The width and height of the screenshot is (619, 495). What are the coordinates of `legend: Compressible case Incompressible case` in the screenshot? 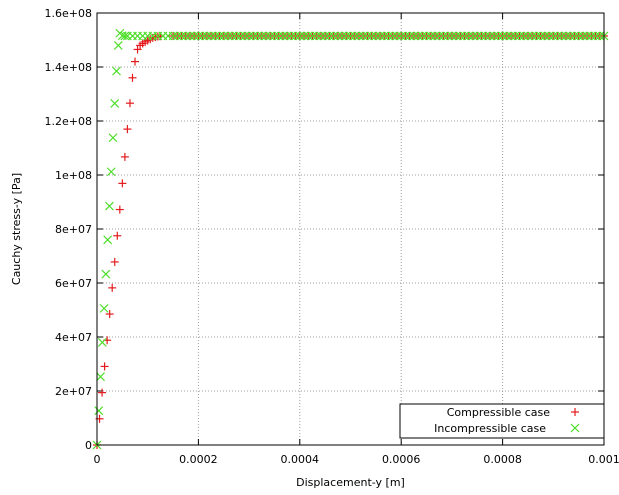 It's located at (502, 421).